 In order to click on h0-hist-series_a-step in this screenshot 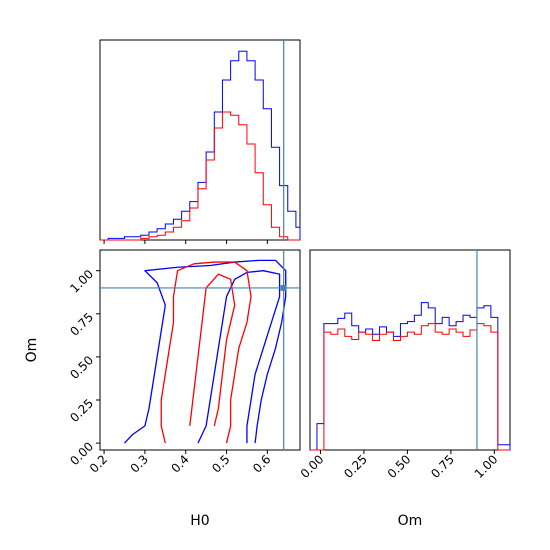, I will do `click(200, 145)`.